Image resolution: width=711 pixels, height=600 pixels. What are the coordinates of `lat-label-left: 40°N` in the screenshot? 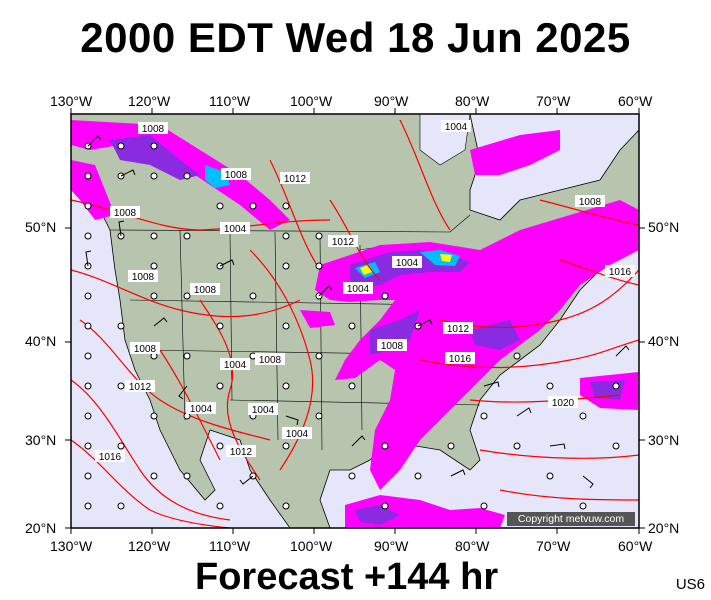 It's located at (41, 341).